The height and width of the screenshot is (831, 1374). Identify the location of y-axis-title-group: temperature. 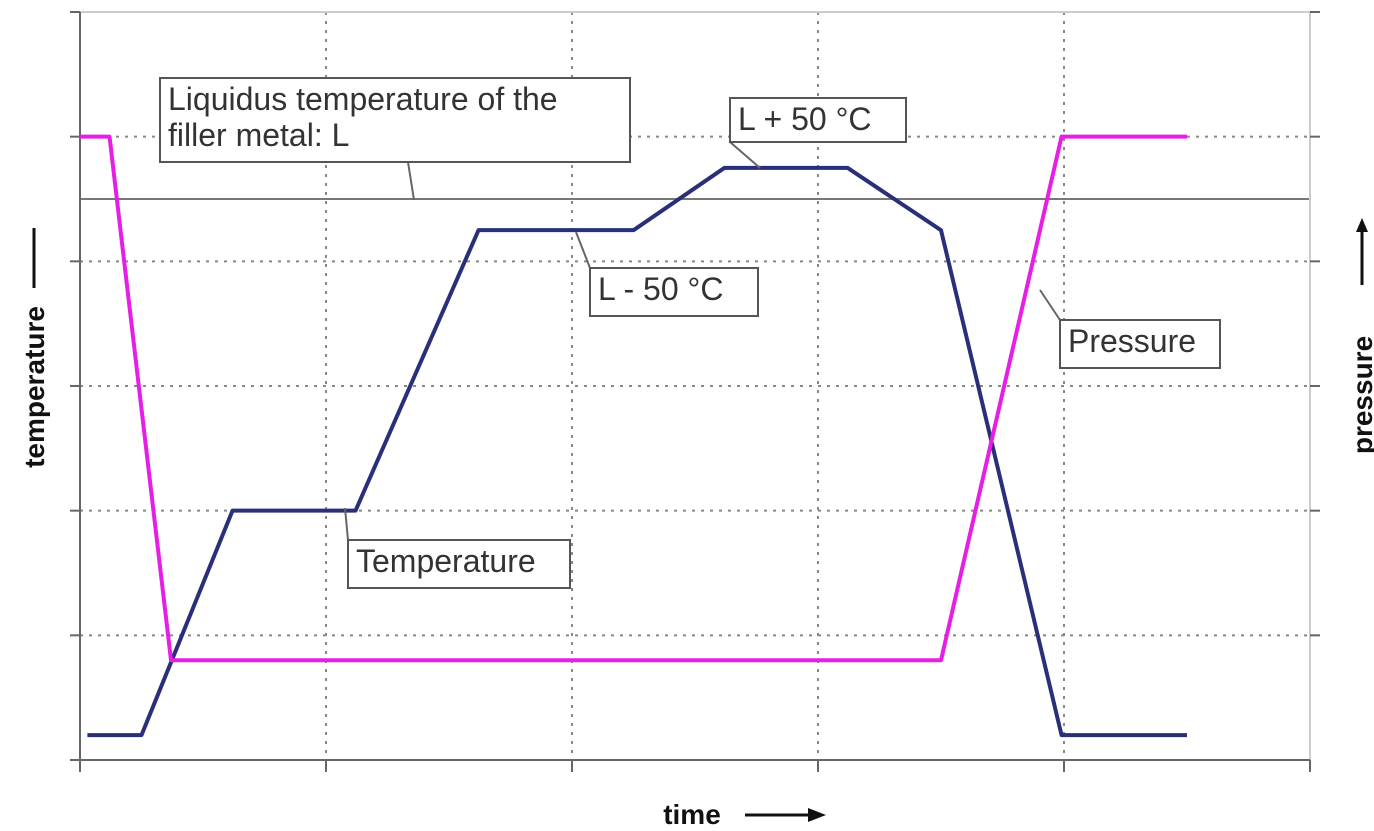
(34, 348).